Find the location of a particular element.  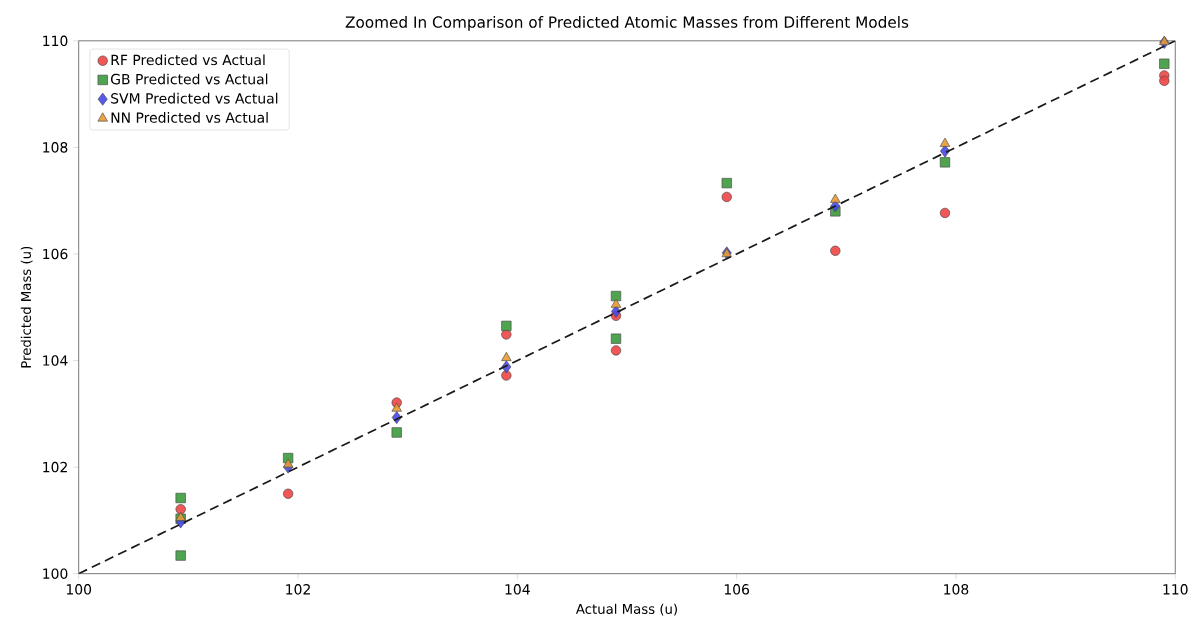

y-tick-label: 110 is located at coordinates (55, 40).